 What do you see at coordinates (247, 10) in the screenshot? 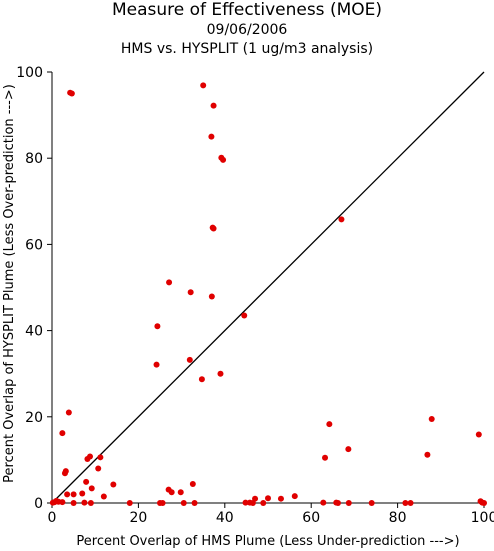
I see `chart-title: Measure of Effectiveness (MOE)` at bounding box center [247, 10].